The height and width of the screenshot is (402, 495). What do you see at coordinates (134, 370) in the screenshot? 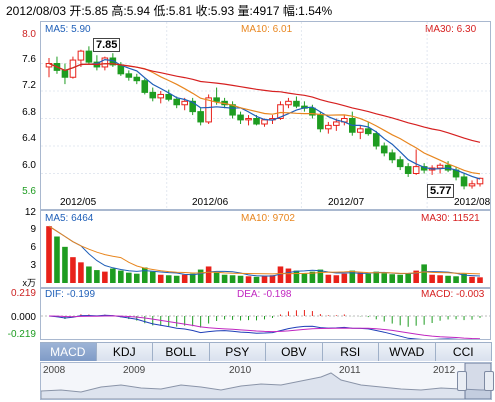
I see `nav-year: 2009` at bounding box center [134, 370].